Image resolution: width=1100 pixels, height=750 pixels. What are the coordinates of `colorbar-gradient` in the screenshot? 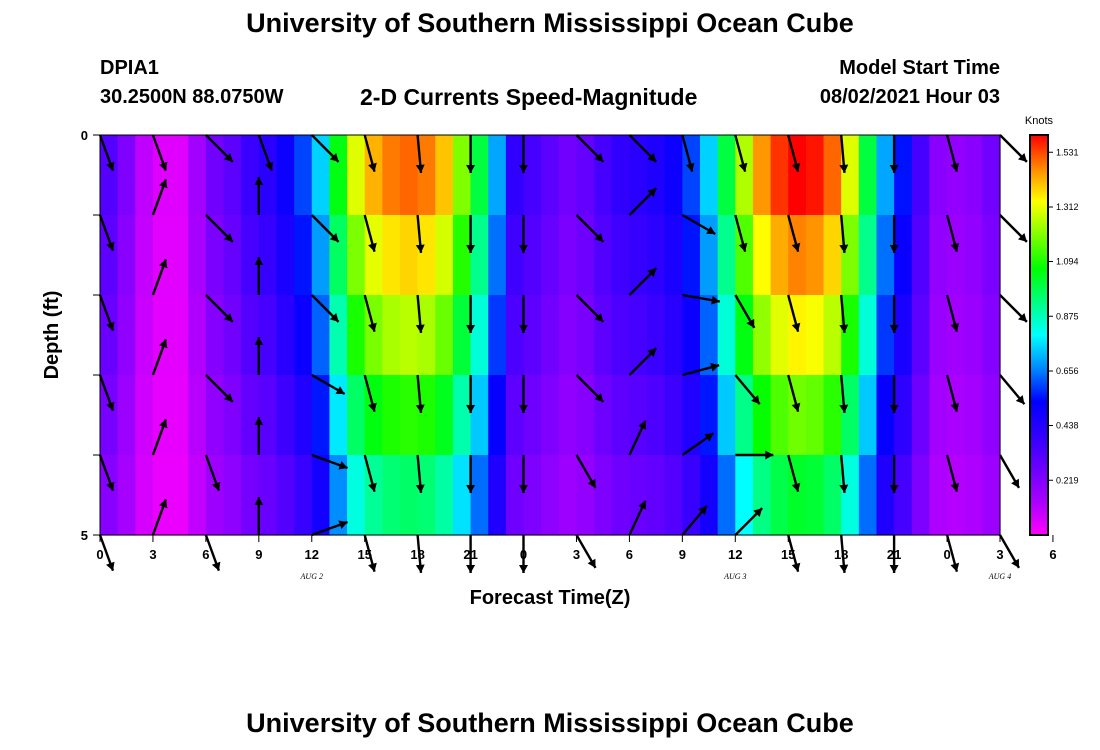 It's located at (1039, 335).